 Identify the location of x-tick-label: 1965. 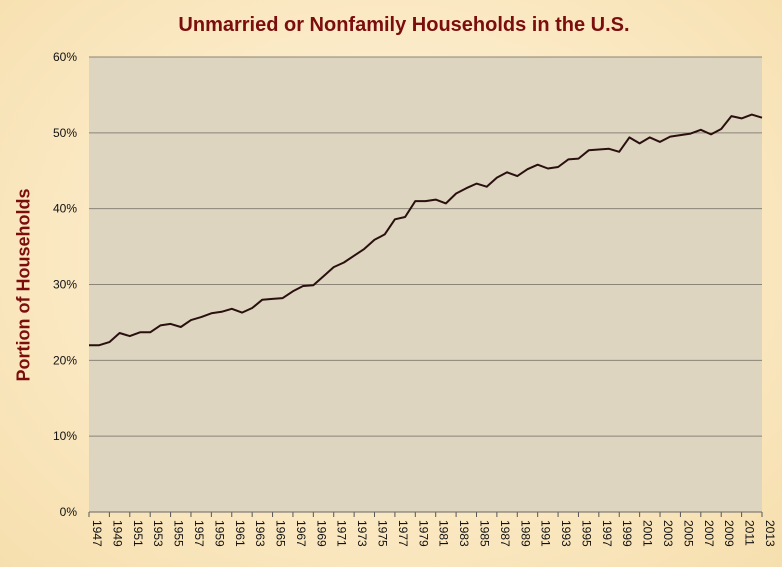
(281, 533).